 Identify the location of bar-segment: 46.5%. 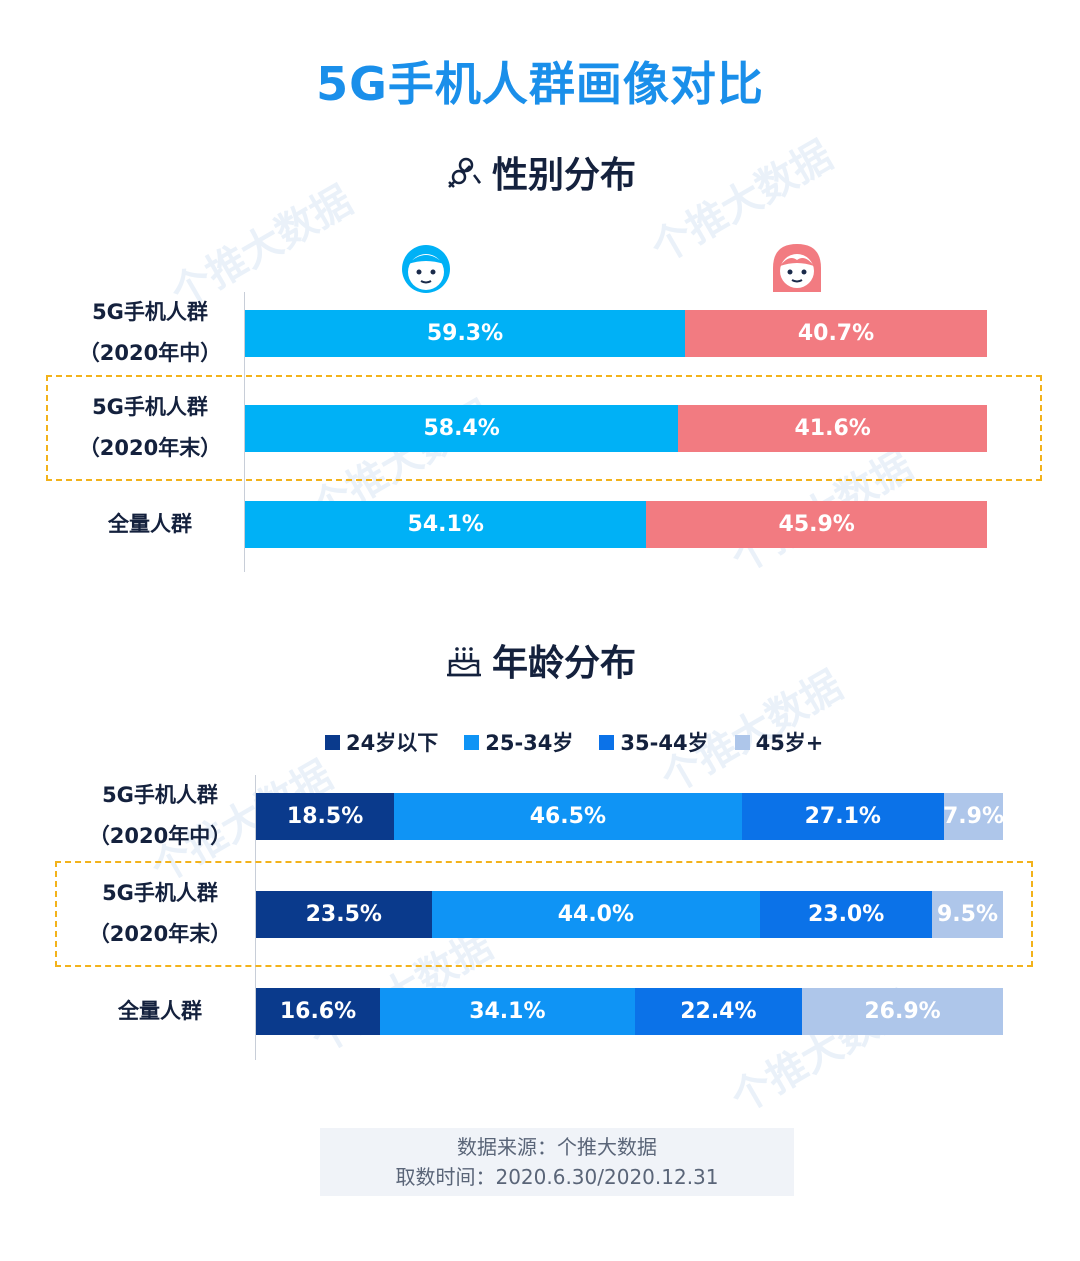
(568, 816).